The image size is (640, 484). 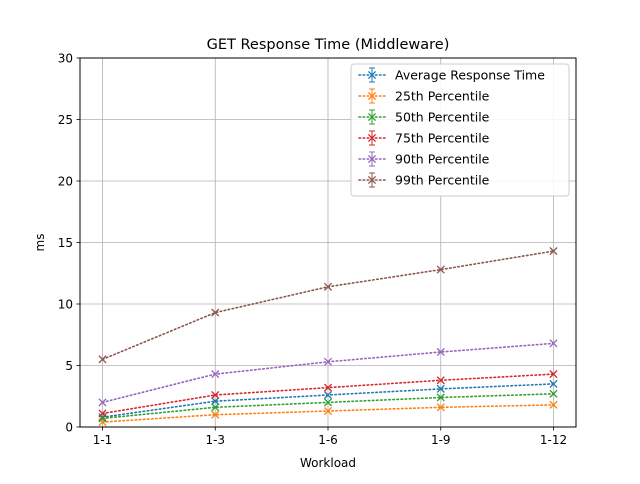 What do you see at coordinates (69, 428) in the screenshot?
I see `y-tick-label: 0` at bounding box center [69, 428].